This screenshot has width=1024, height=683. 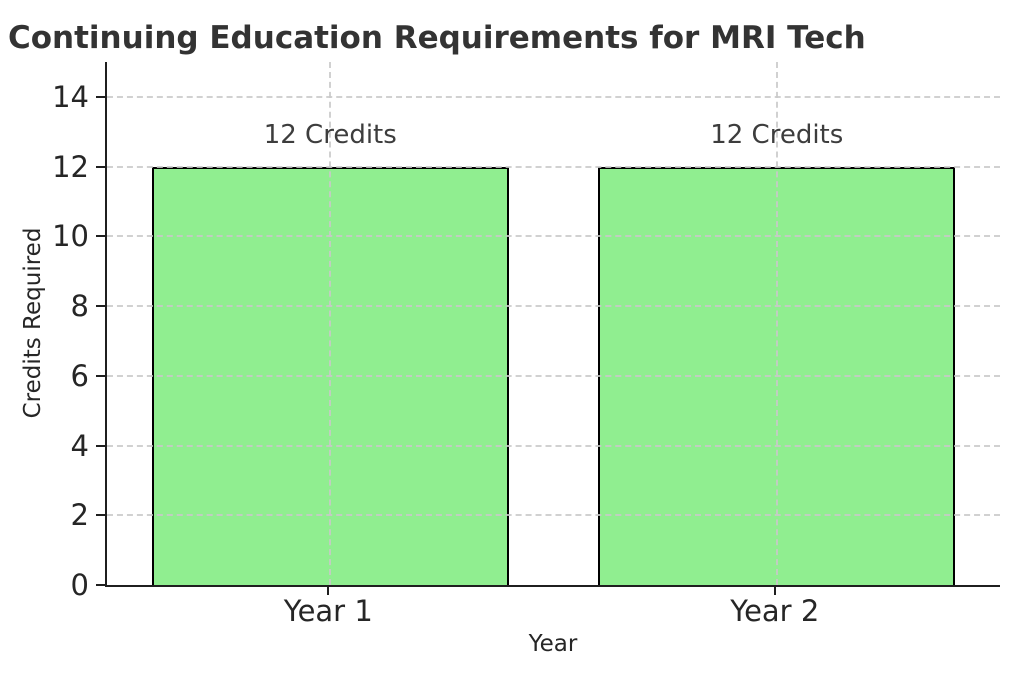 I want to click on y-tick-label-8: 8, so click(x=79, y=306).